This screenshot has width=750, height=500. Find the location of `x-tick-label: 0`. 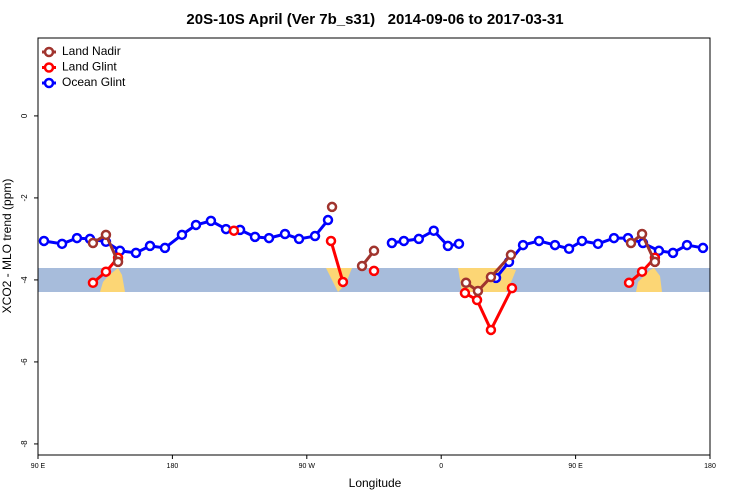

x-tick-label: 0 is located at coordinates (441, 466).